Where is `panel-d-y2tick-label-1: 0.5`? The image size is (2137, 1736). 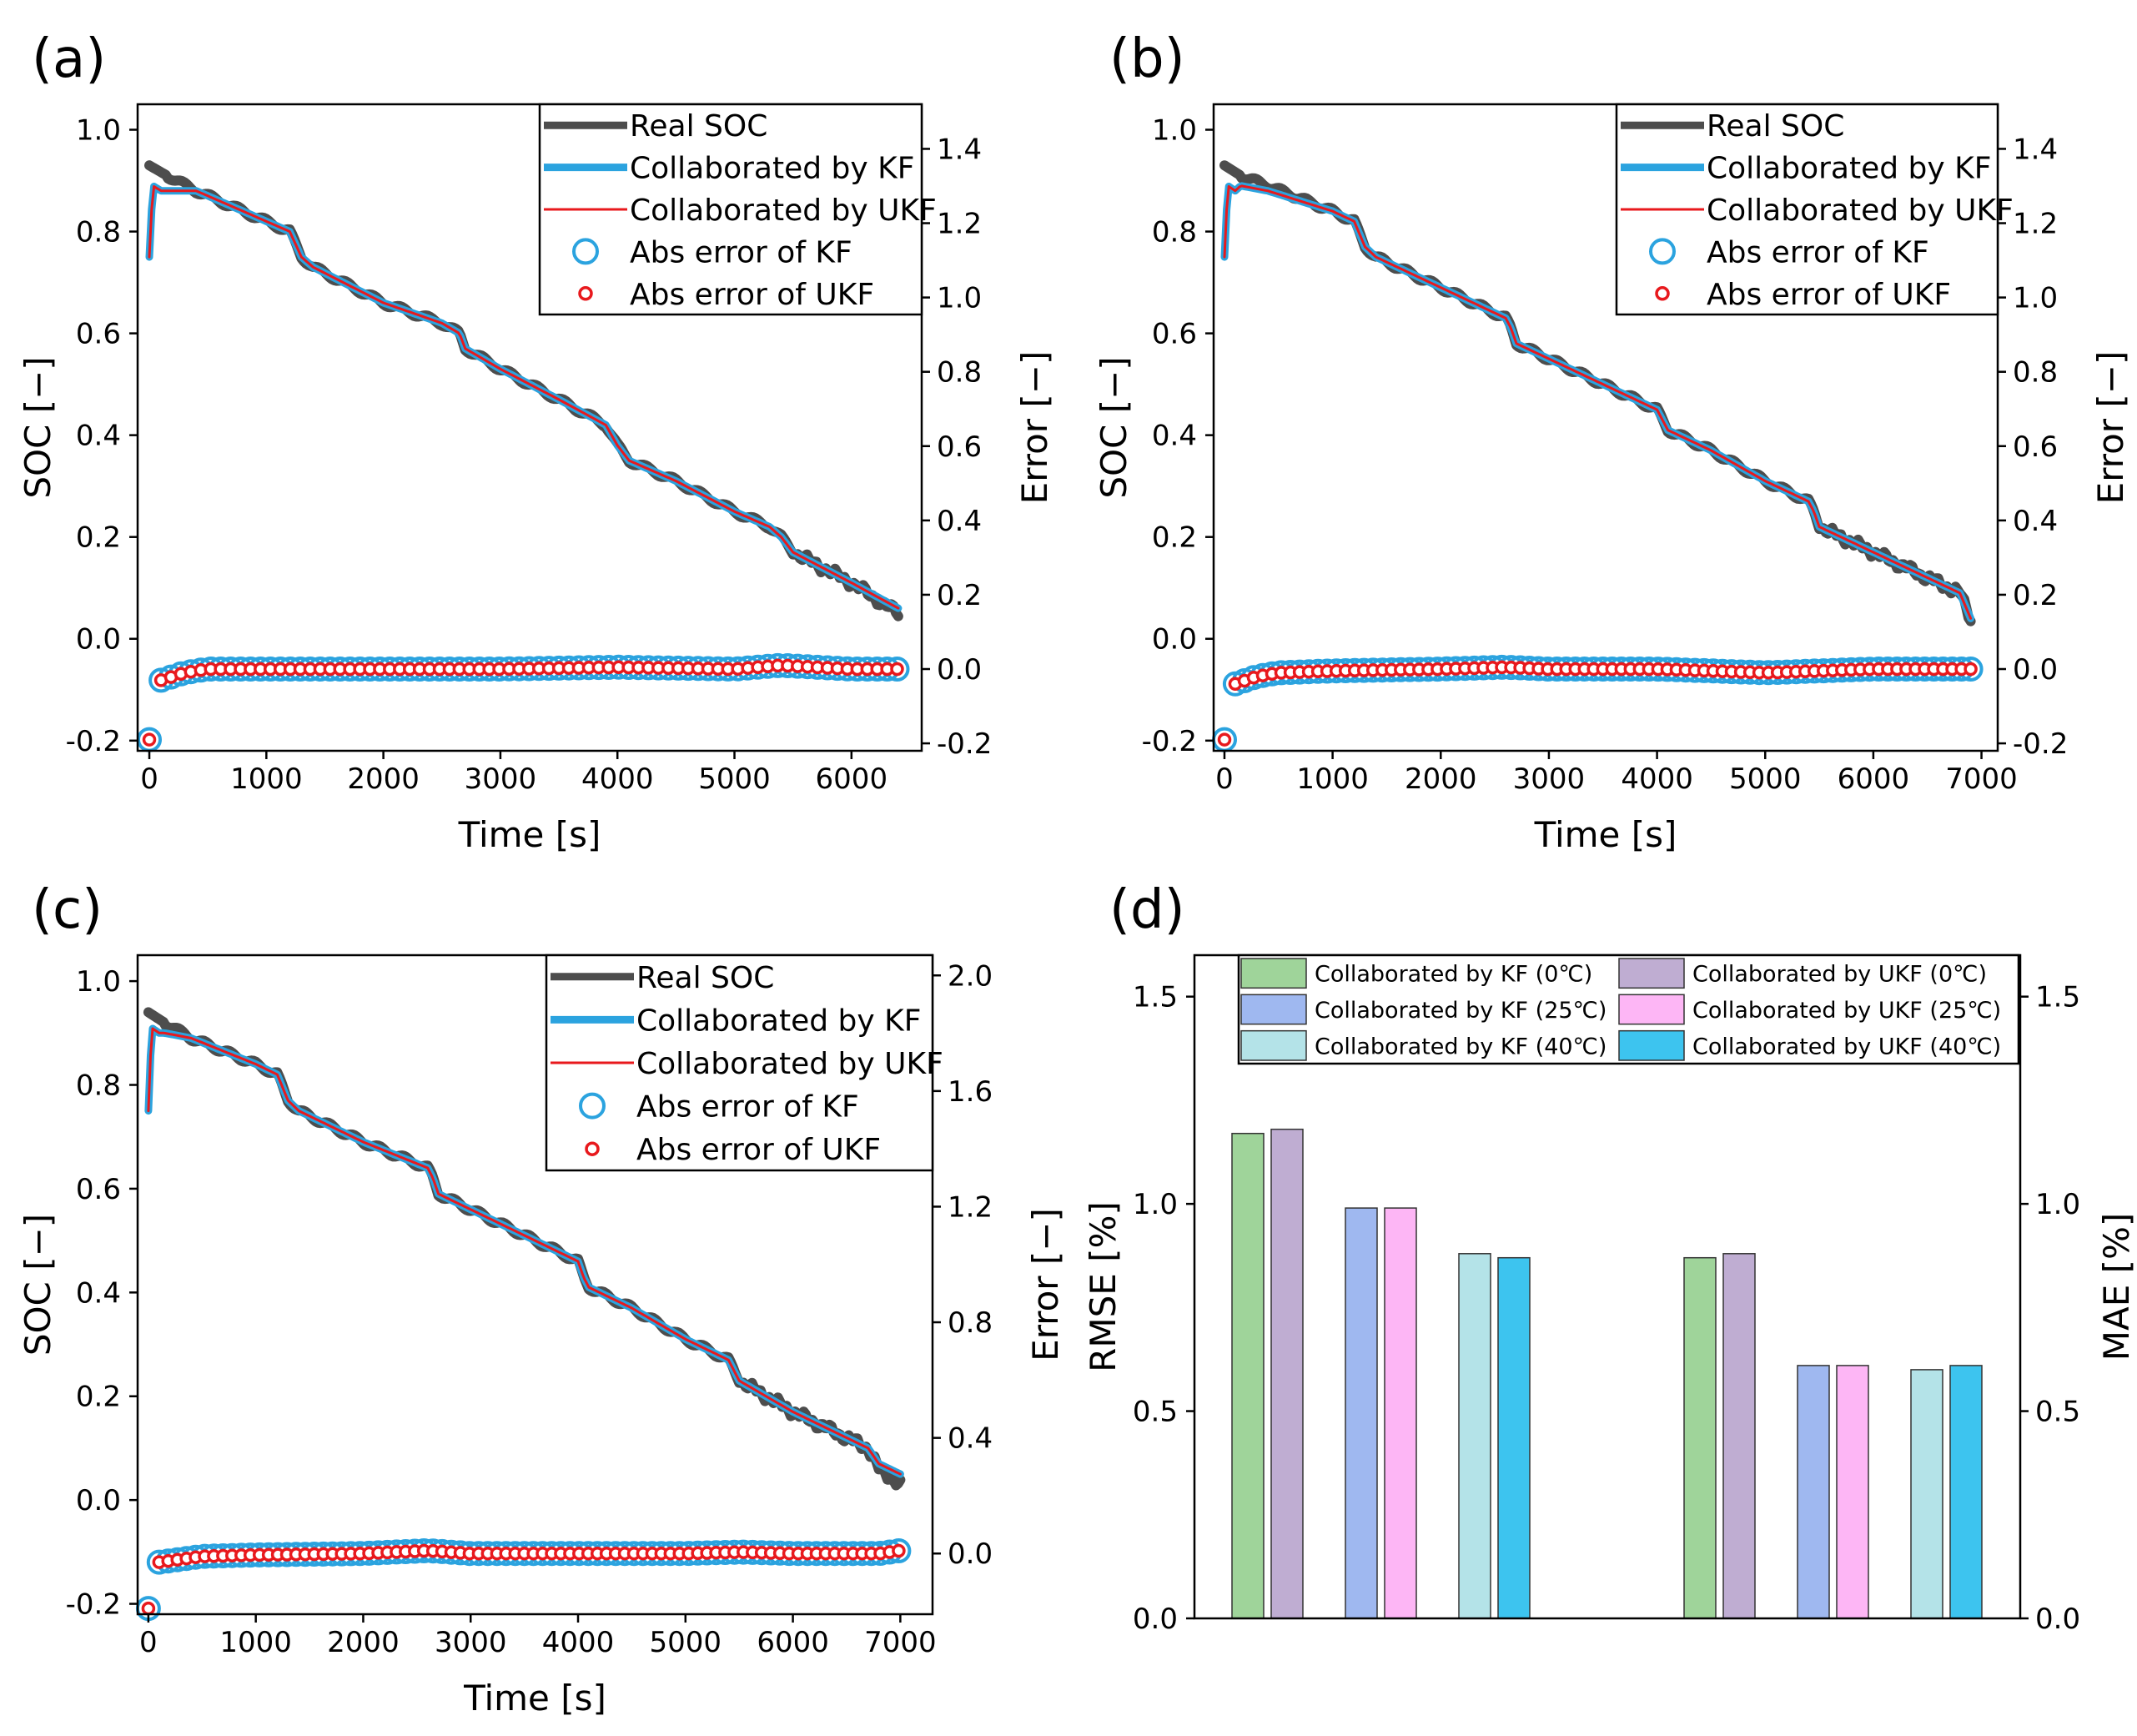 panel-d-y2tick-label-1: 0.5 is located at coordinates (2057, 1412).